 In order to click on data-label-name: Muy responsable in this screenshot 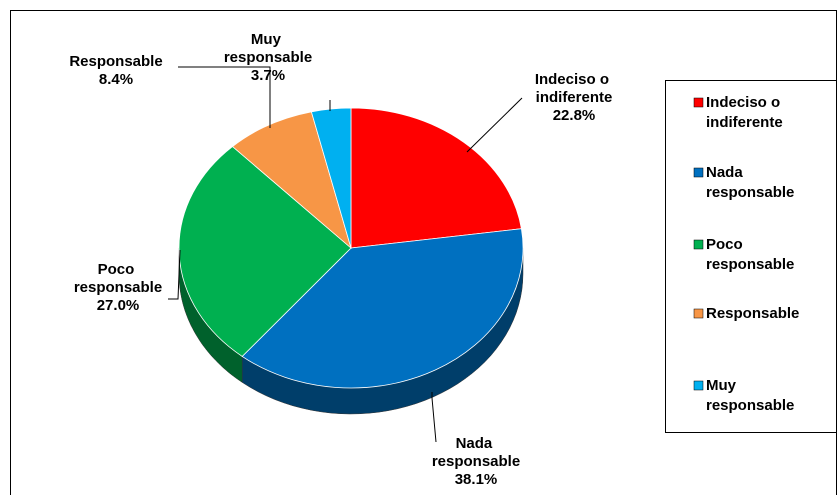, I will do `click(268, 48)`.